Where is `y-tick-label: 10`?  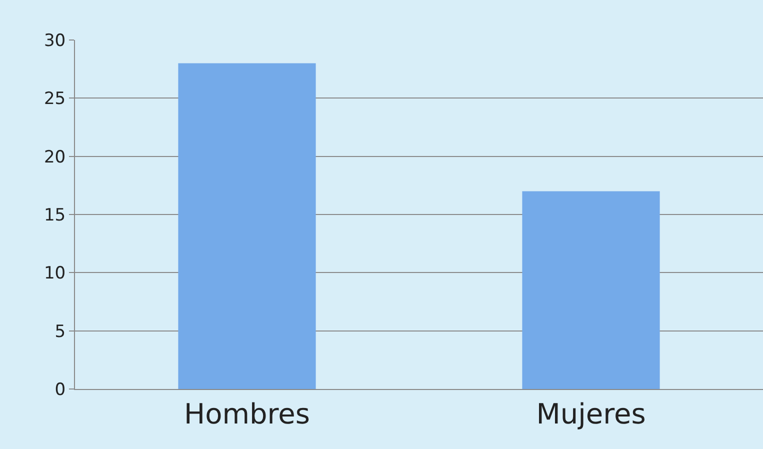
y-tick-label: 10 is located at coordinates (55, 274).